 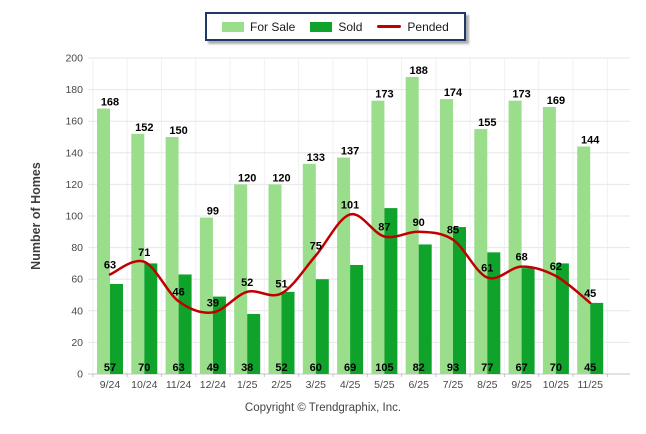 I want to click on y-tick-label: 100, so click(x=74, y=217).